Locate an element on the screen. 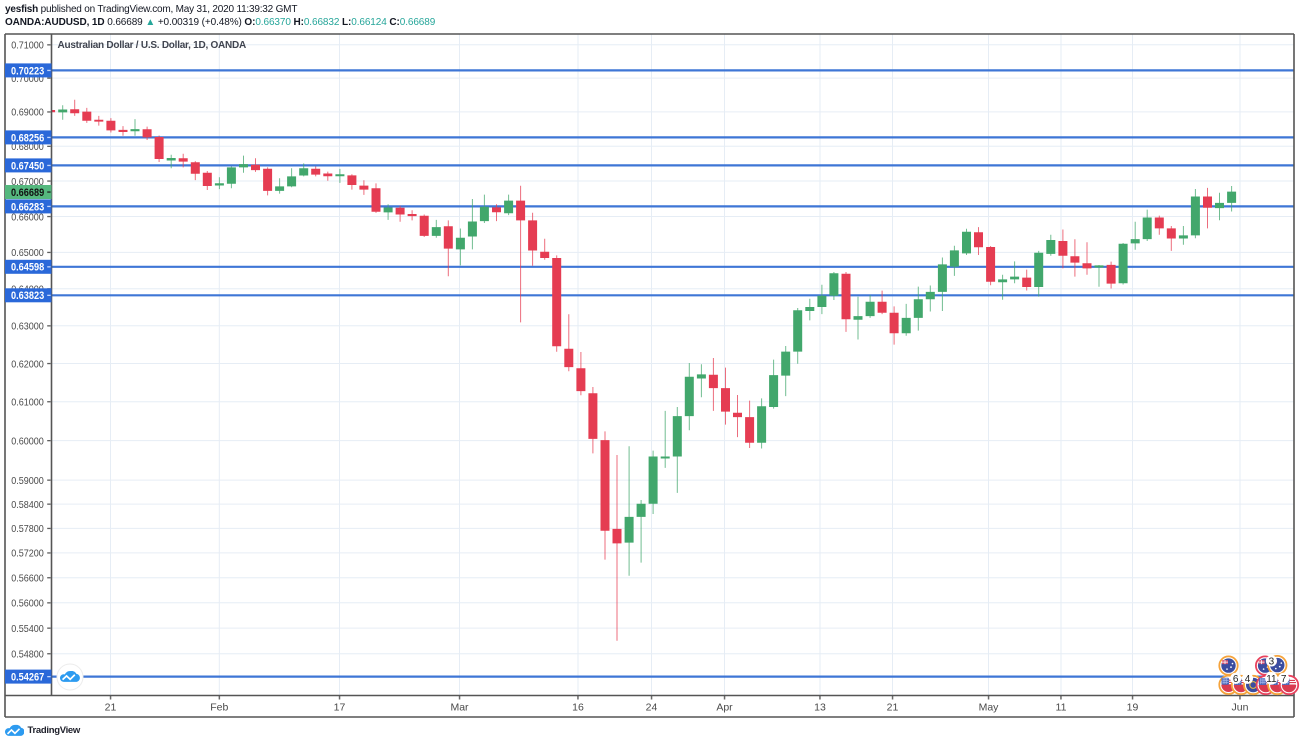  svg-text: 19 is located at coordinates (1133, 707).